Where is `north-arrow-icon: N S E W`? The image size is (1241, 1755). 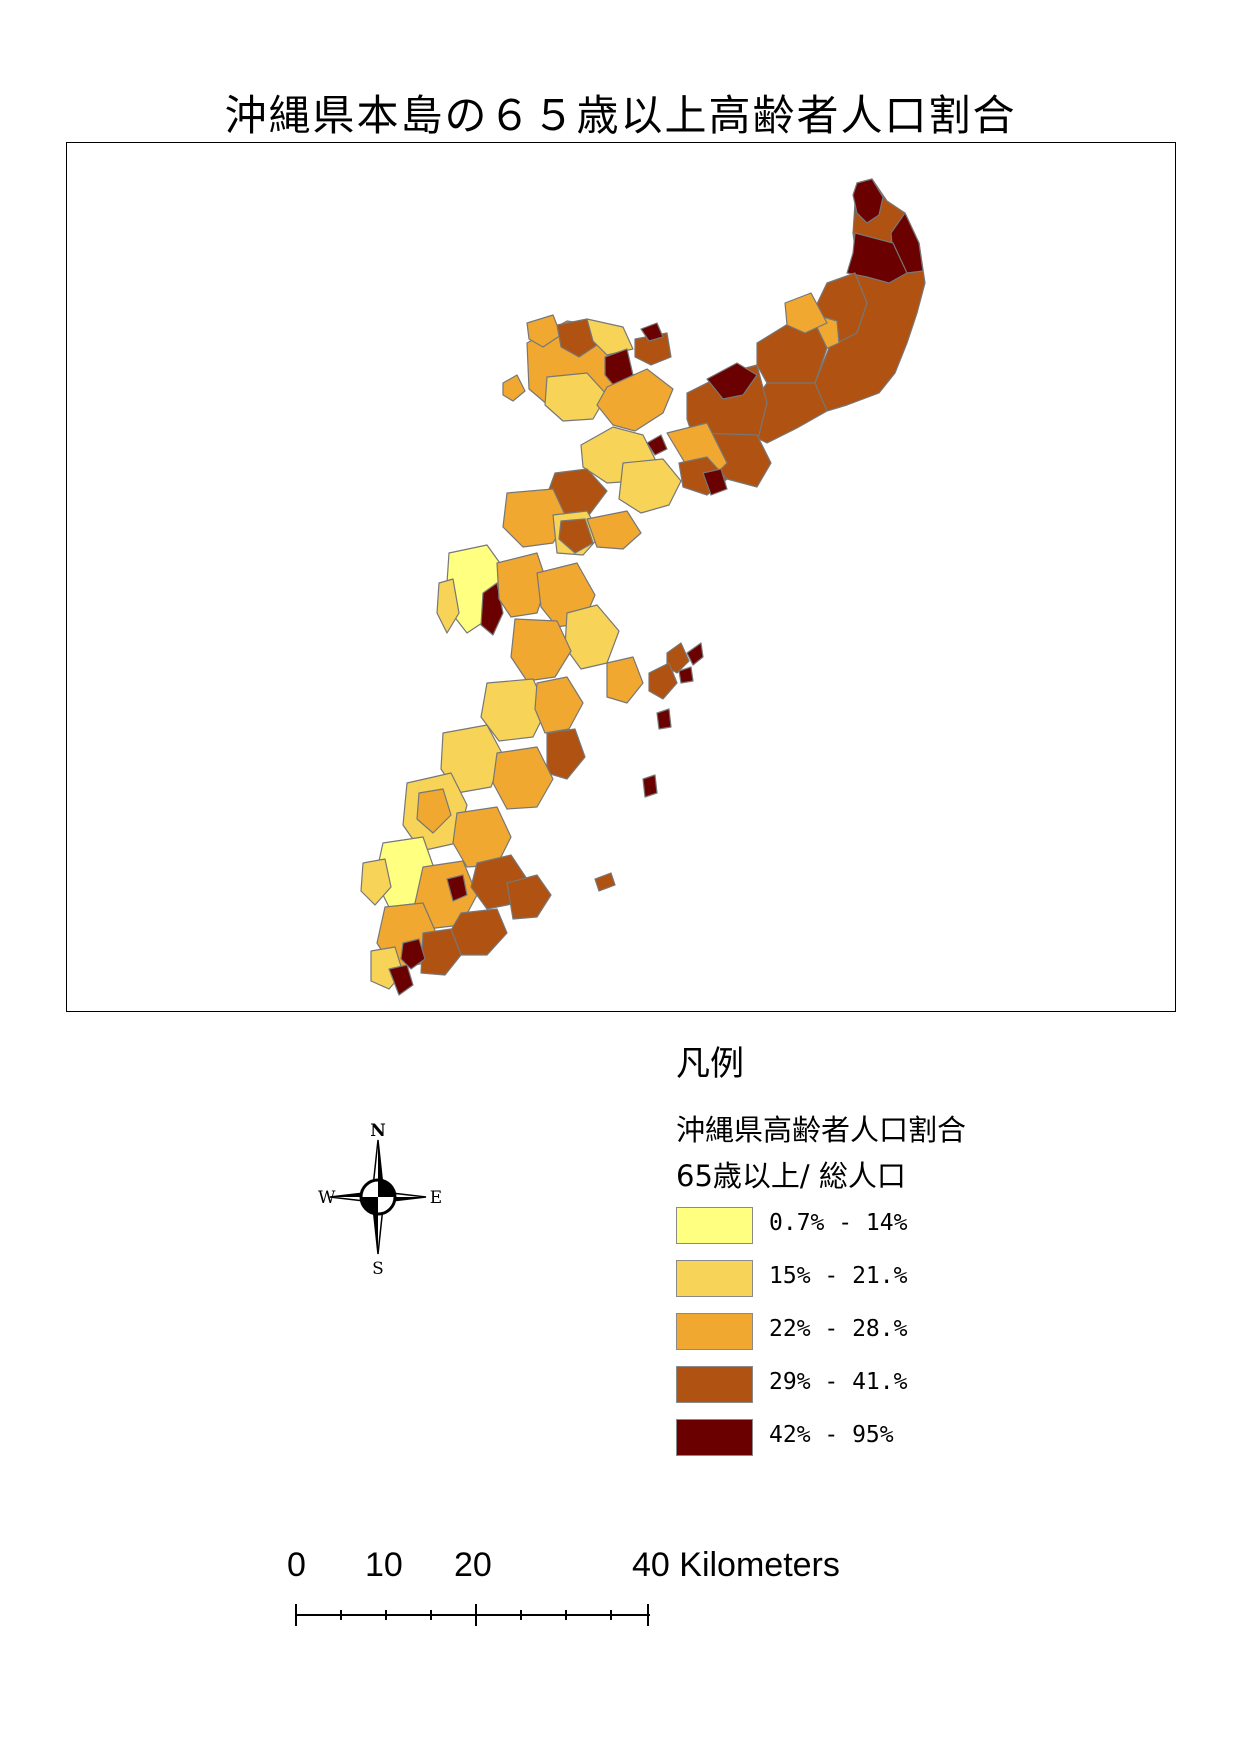 north-arrow-icon: N S E W is located at coordinates (380, 1200).